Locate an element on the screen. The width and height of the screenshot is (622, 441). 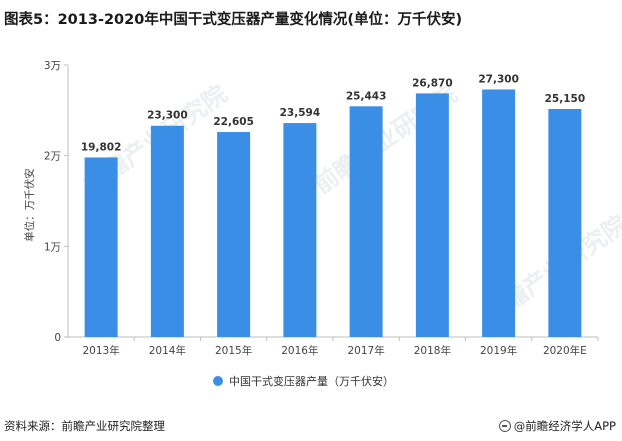
data-label: 25,150 is located at coordinates (565, 99).